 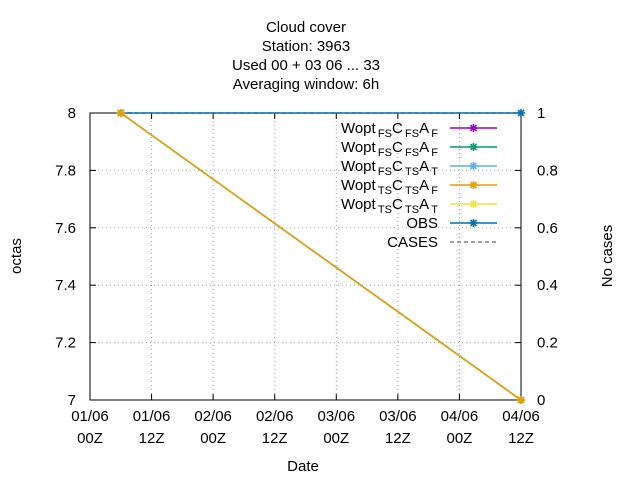 I want to click on y-tick-label: 7.2, so click(x=65, y=343).